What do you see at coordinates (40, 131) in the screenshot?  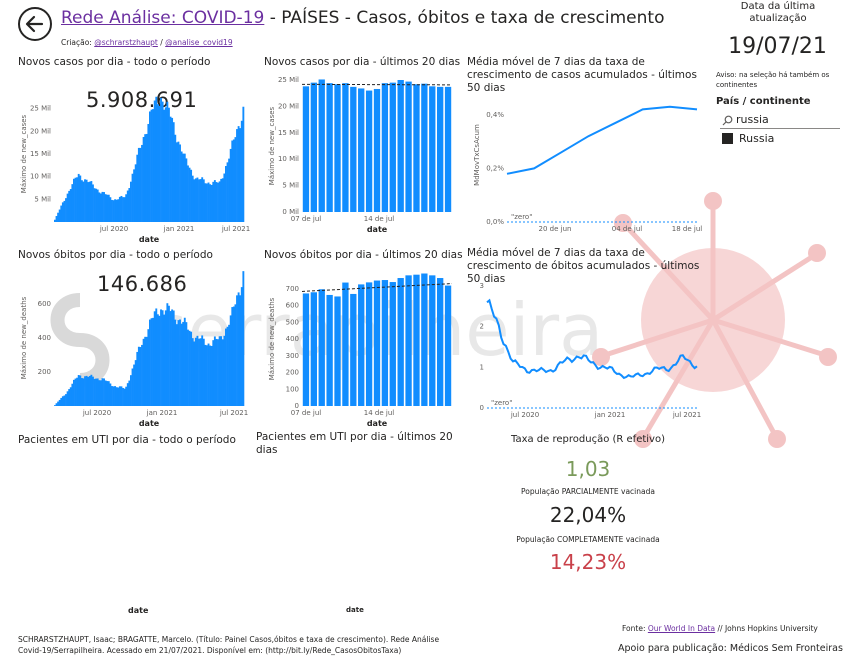 I see `y-tick-label: 20 Mil` at bounding box center [40, 131].